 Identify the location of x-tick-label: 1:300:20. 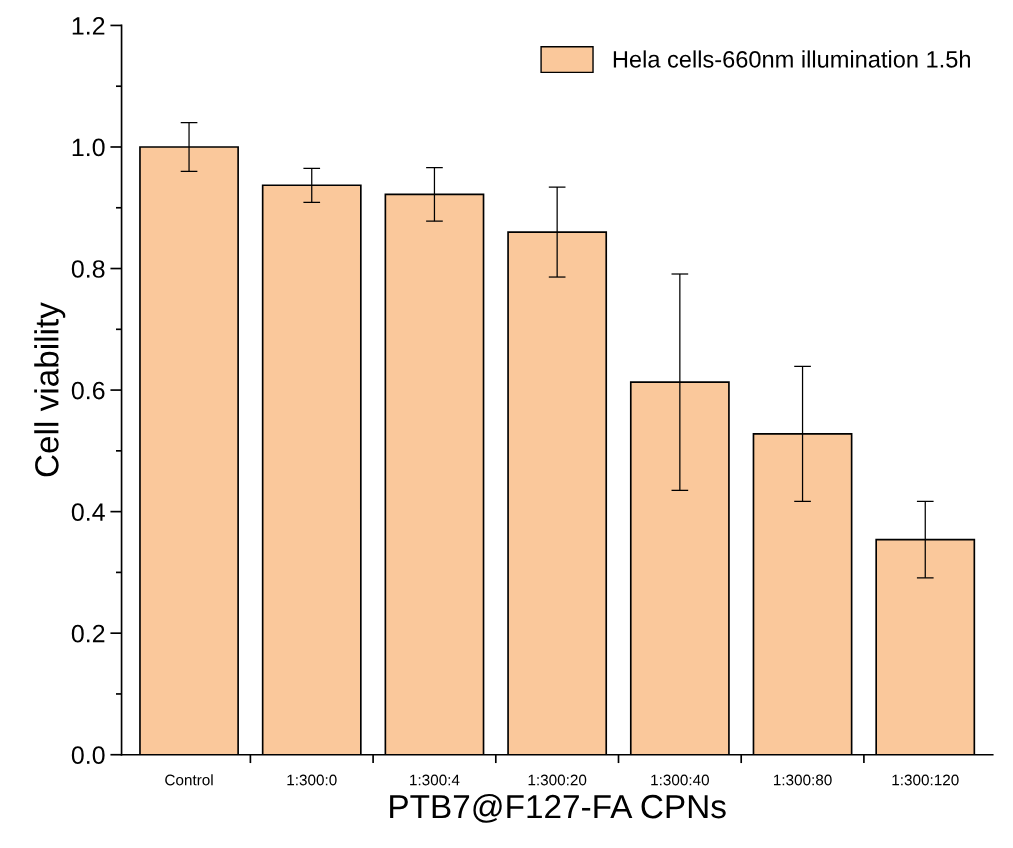
(557, 780).